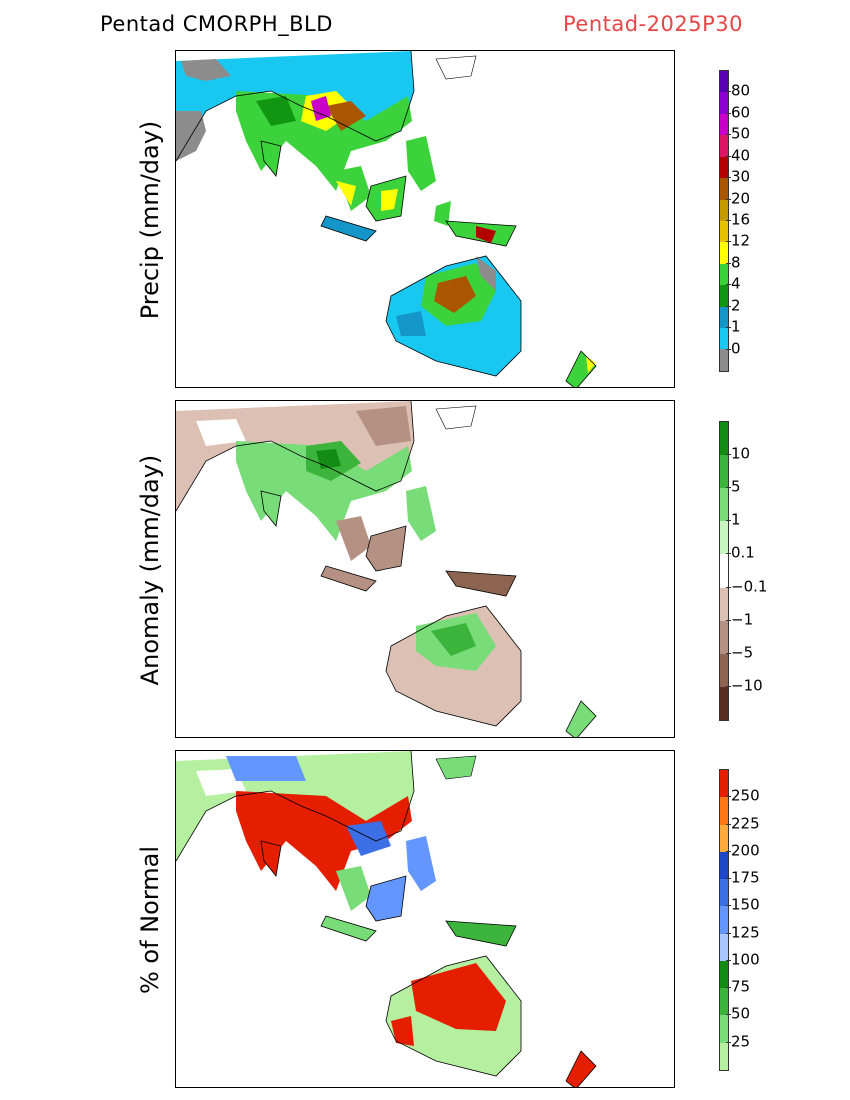  What do you see at coordinates (216, 24) in the screenshot?
I see `product-title: Pentad CMORPH_BLD` at bounding box center [216, 24].